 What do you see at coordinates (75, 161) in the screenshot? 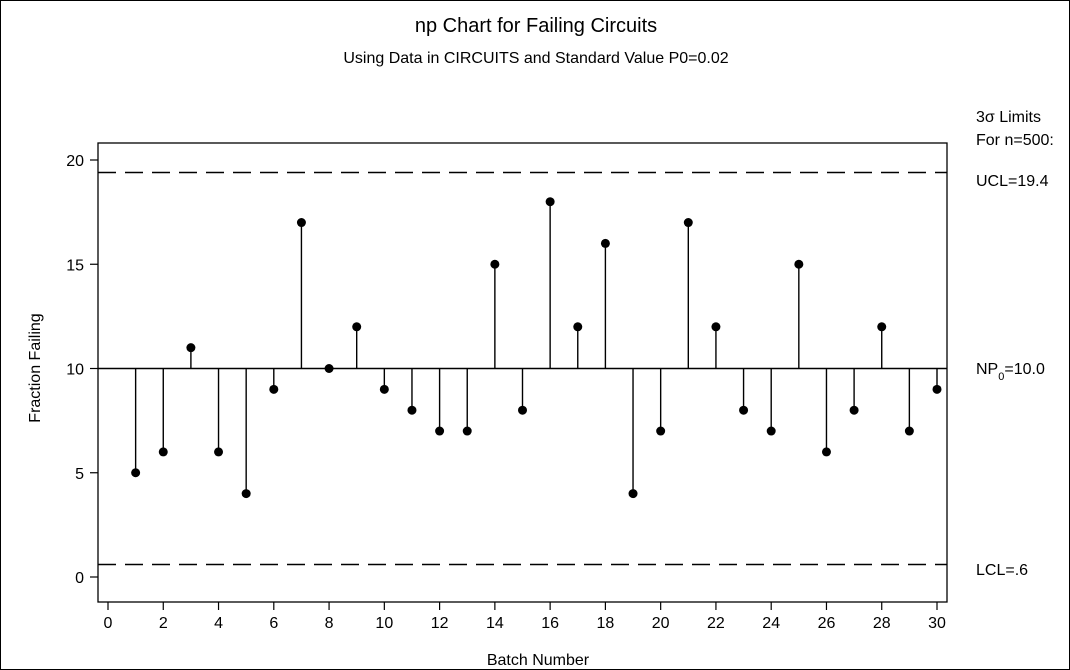
I see `y-tick-label-20: 20` at bounding box center [75, 161].